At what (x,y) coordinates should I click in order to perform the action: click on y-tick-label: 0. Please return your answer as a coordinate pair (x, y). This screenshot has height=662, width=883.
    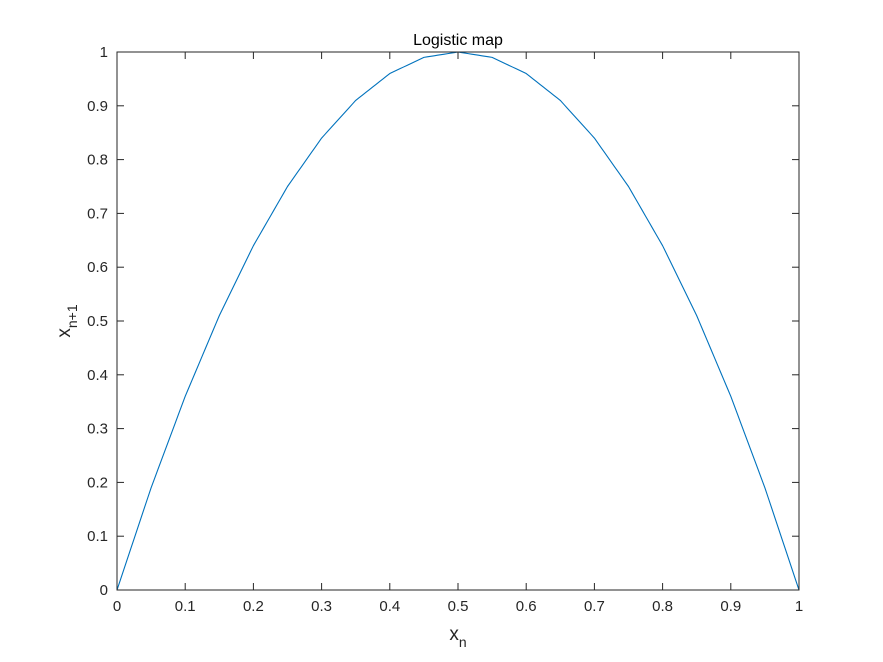
    Looking at the image, I should click on (104, 590).